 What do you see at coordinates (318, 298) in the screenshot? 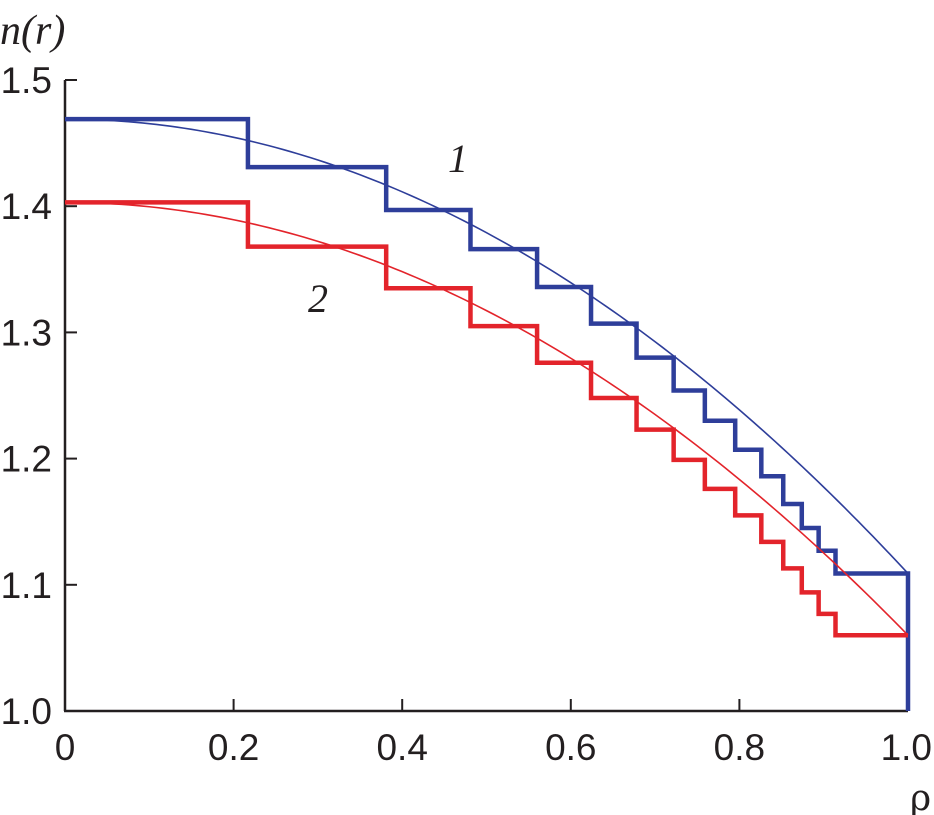
I see `curve-label-2: 2` at bounding box center [318, 298].